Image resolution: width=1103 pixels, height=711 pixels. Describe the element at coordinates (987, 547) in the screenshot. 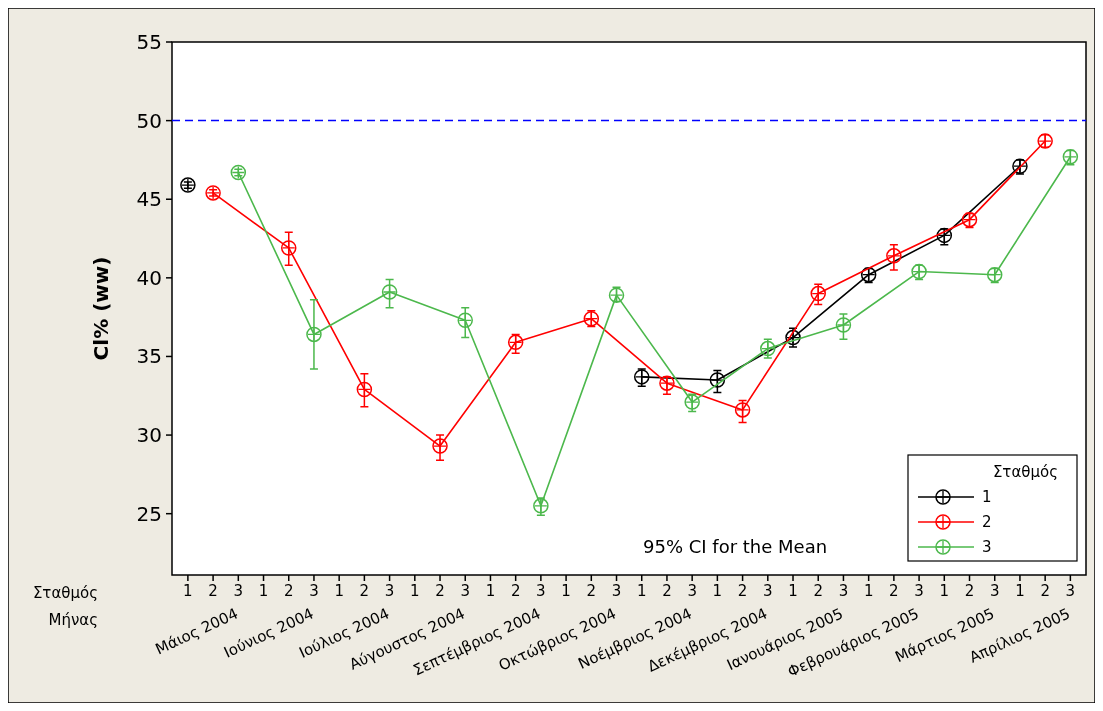

I see `legend-label: 3` at that location.